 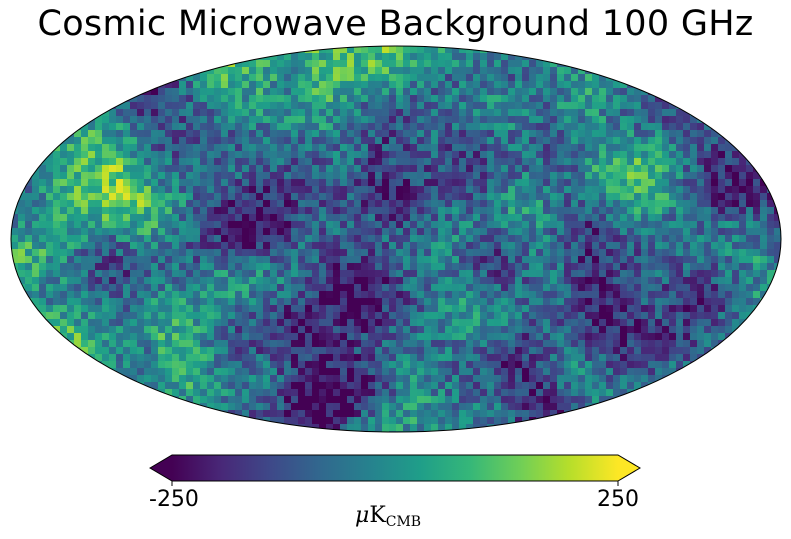 I want to click on colorbar-gradient, so click(x=395, y=468).